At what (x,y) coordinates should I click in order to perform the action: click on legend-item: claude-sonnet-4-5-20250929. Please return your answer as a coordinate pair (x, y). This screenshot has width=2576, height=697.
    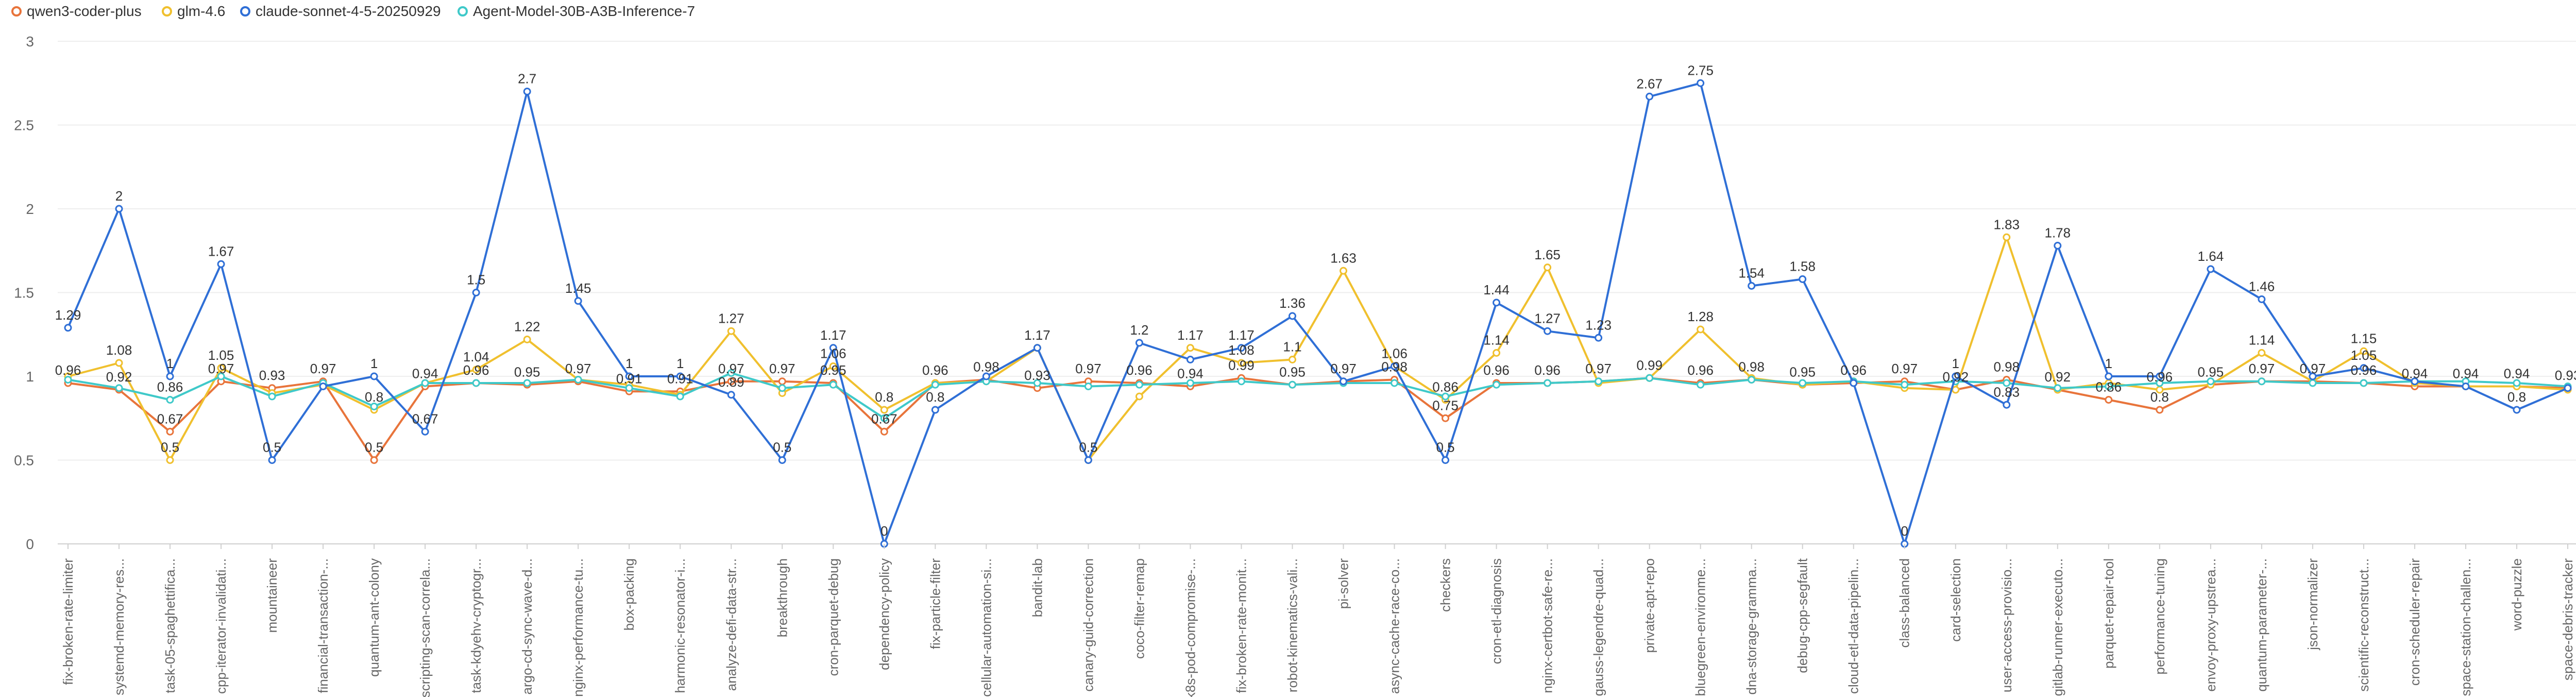
    Looking at the image, I should click on (340, 11).